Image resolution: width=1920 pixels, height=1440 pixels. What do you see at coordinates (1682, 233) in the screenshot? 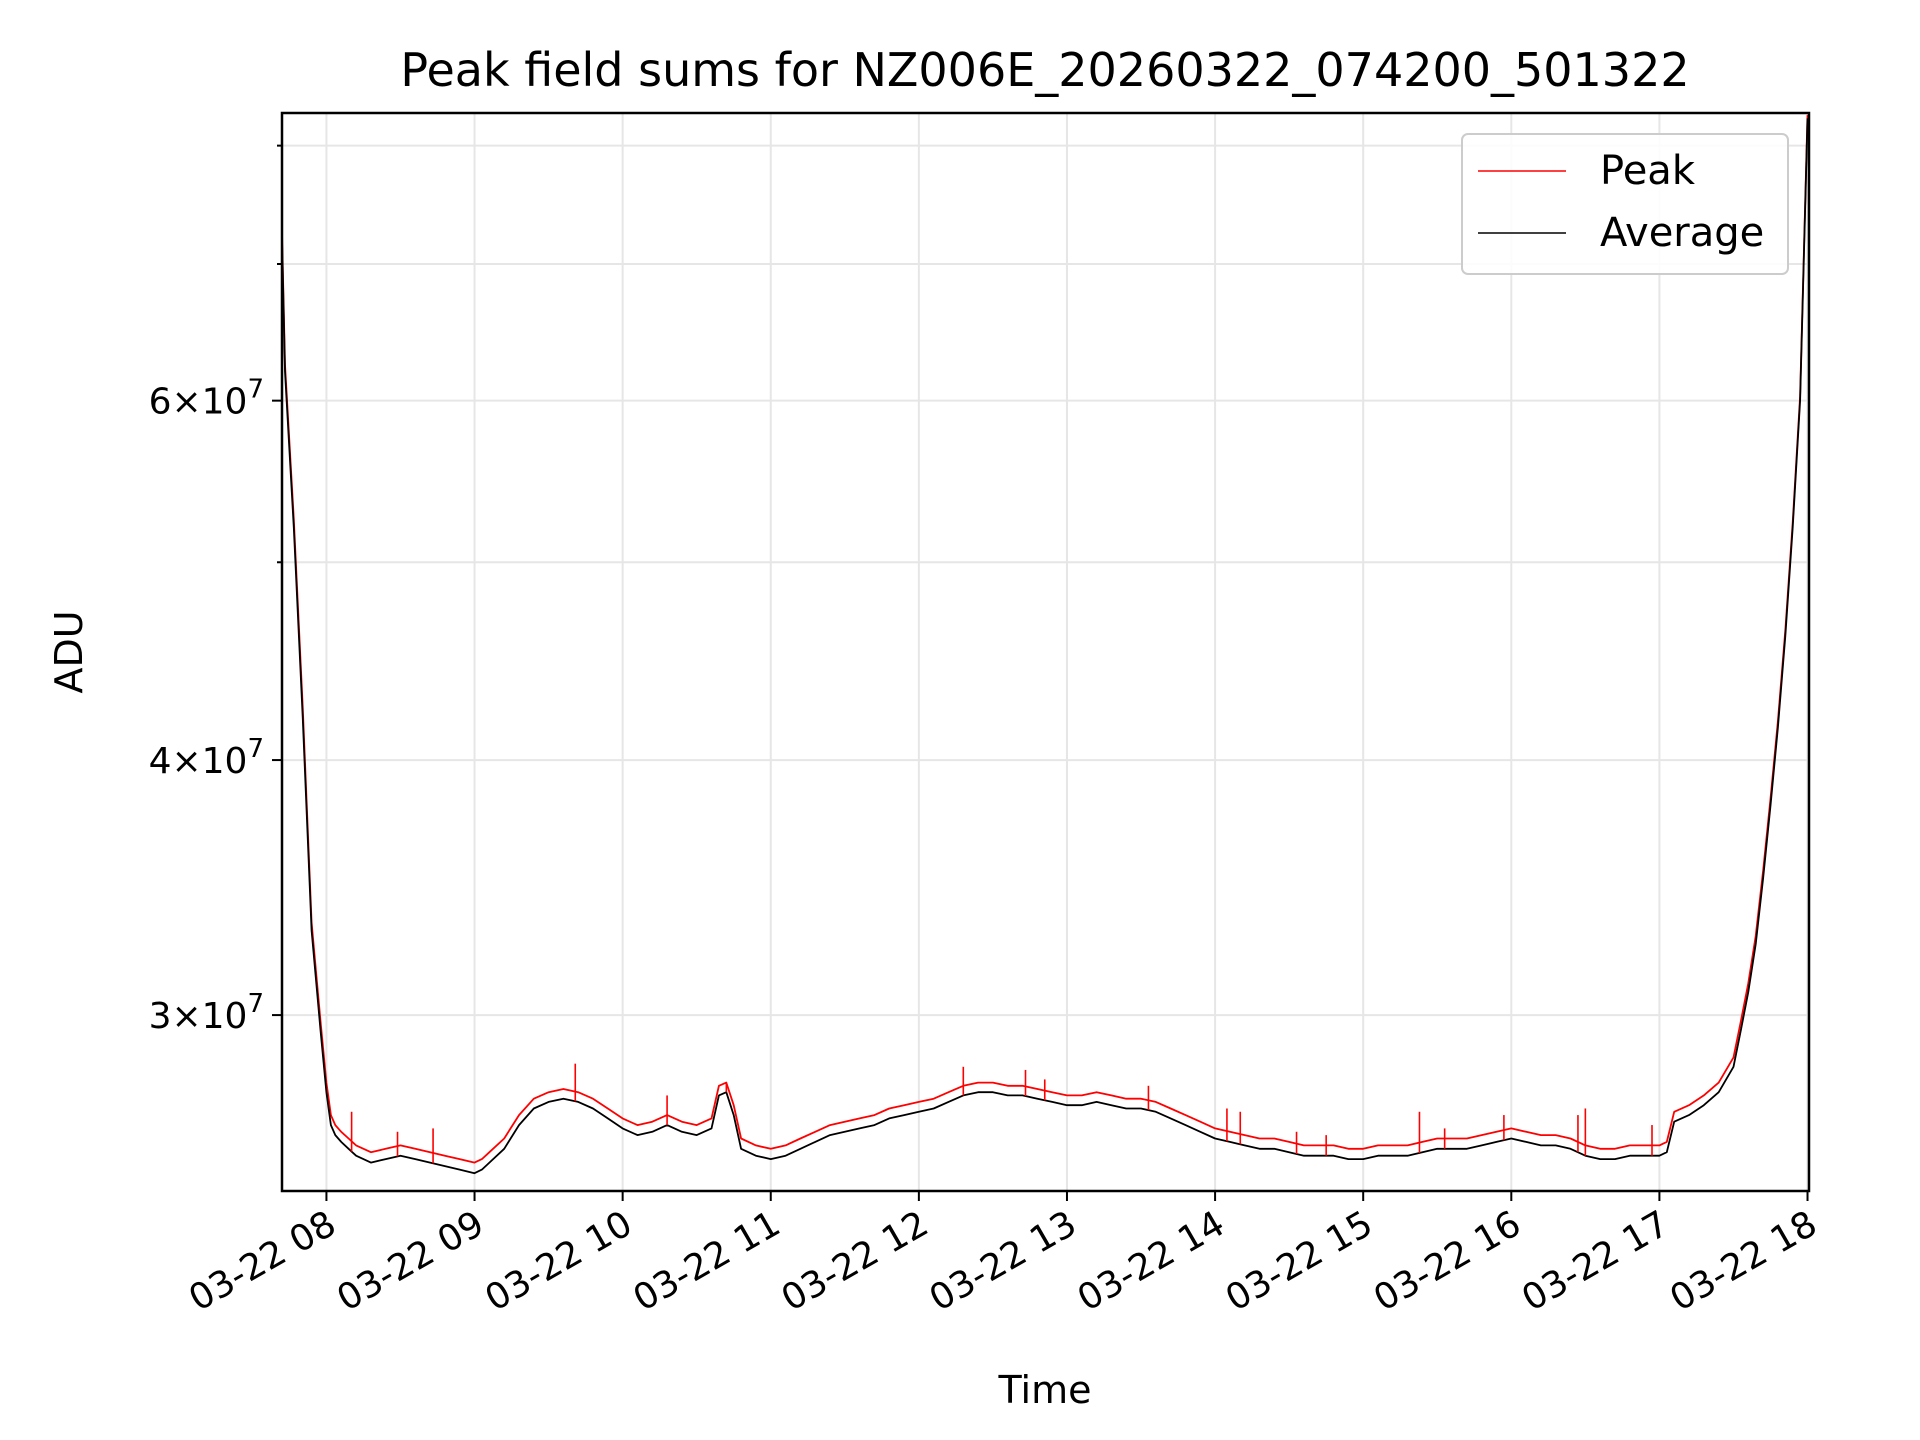
I see `legend-average-label: Average` at bounding box center [1682, 233].